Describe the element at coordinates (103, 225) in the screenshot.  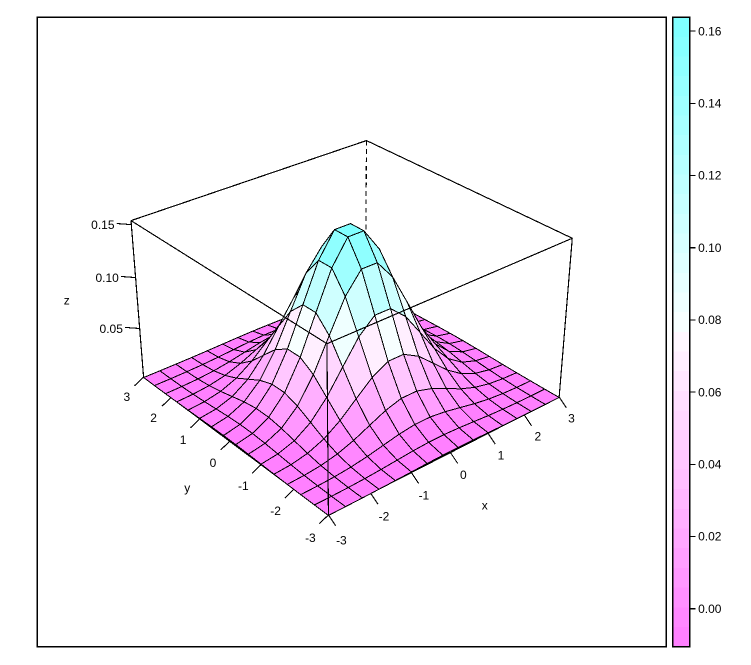
I see `svg-text: 0.15` at that location.